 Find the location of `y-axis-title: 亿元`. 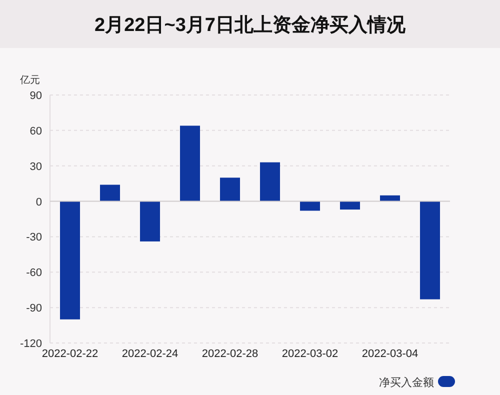

y-axis-title: 亿元 is located at coordinates (29, 80).